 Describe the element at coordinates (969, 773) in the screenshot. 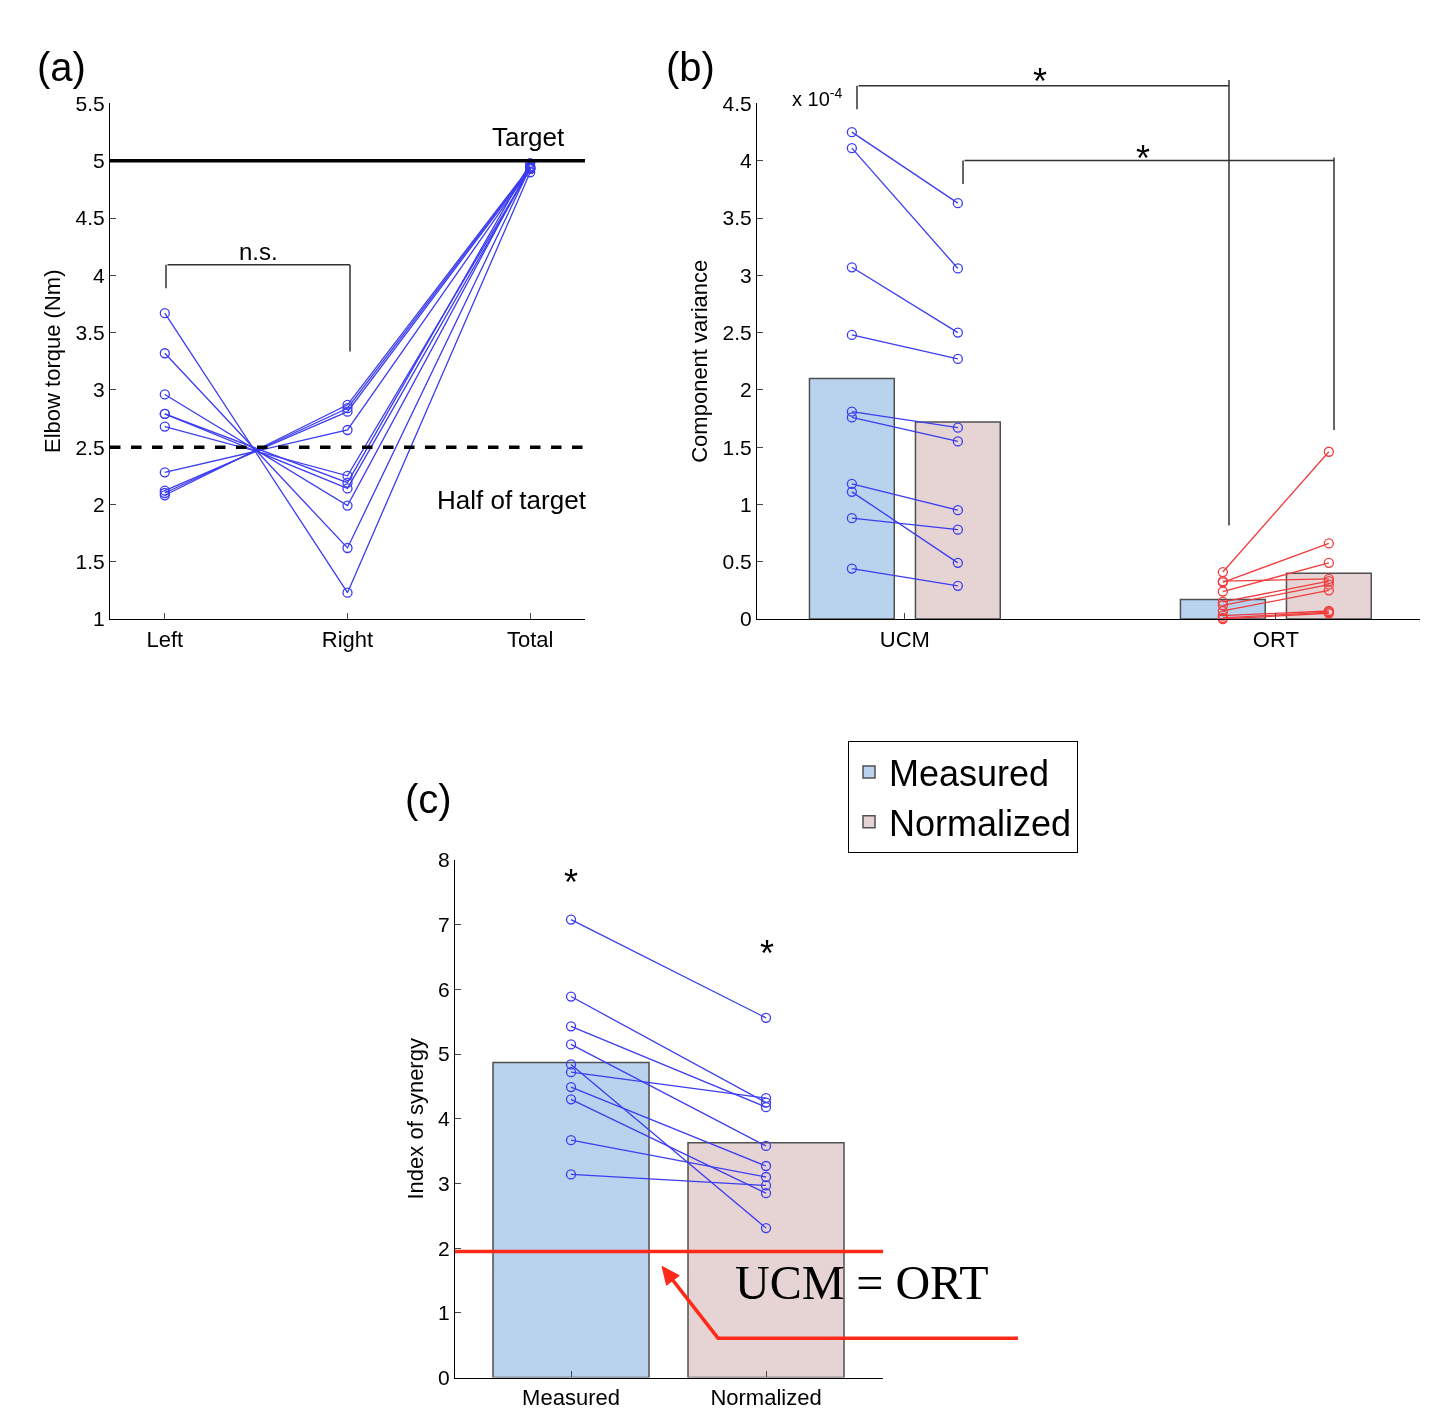

I see `legend-label: Measured` at that location.